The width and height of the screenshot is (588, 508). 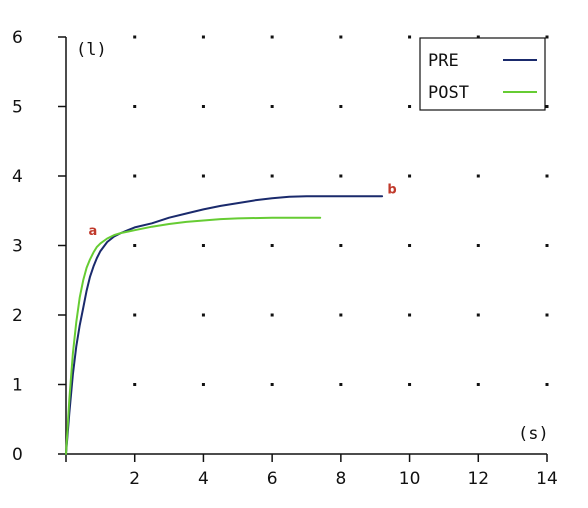 I want to click on legend-label-pre: PRE, so click(x=443, y=61).